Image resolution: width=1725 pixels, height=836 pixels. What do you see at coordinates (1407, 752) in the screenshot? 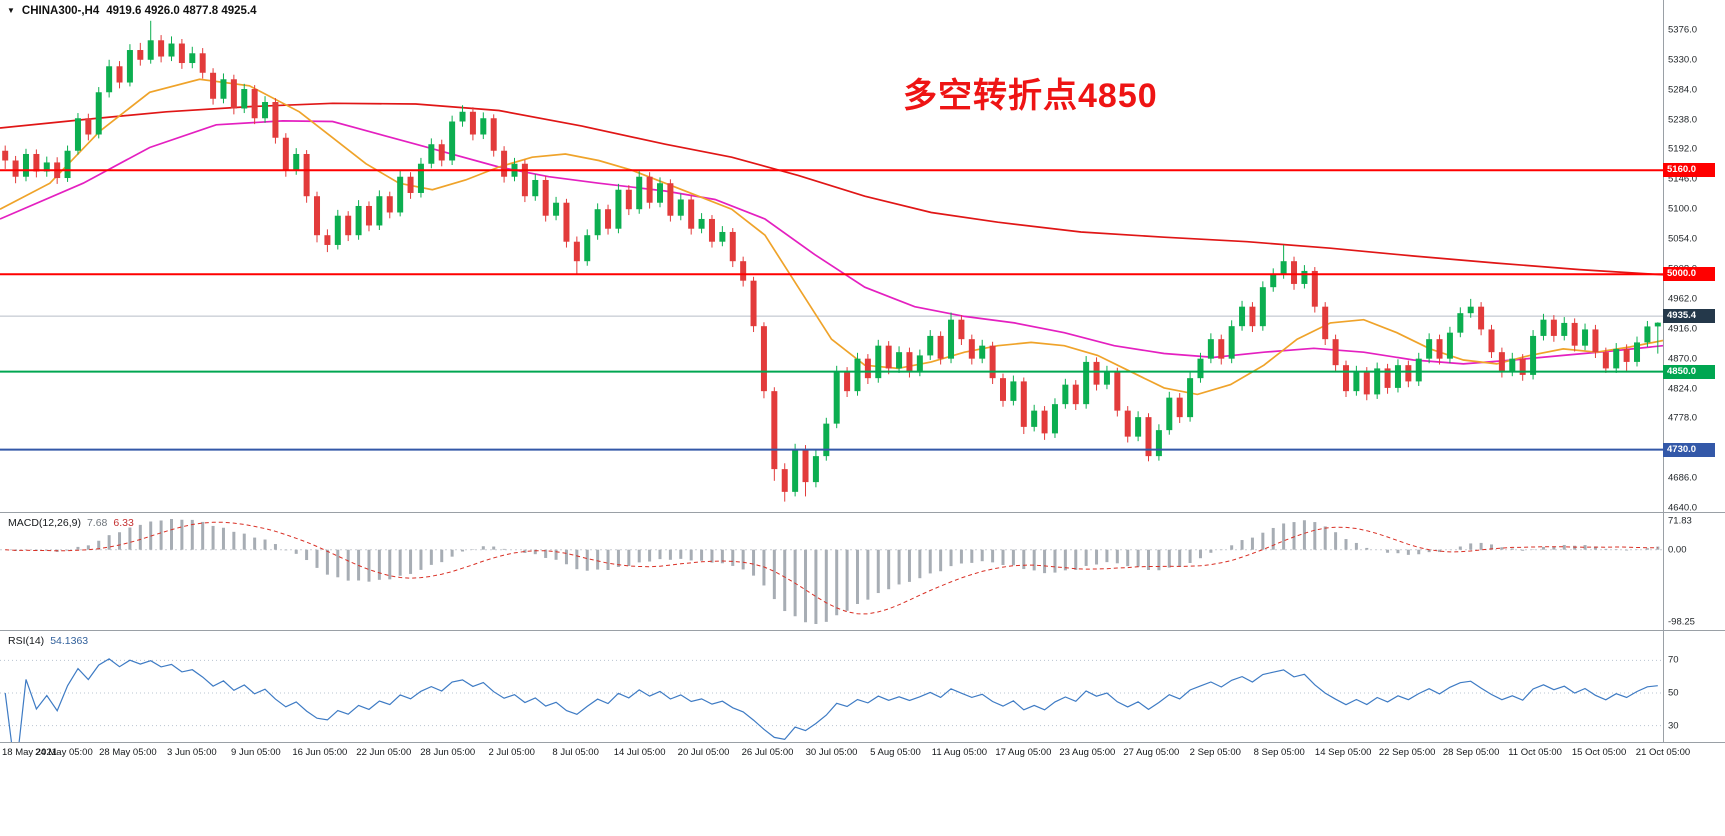
I see `time-axis-label: 22 Sep 05:00` at bounding box center [1407, 752].